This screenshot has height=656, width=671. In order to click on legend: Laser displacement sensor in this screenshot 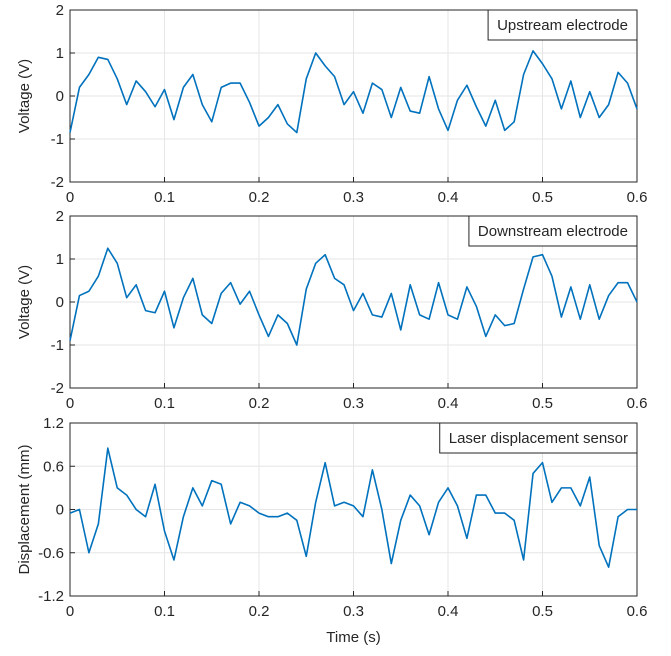, I will do `click(538, 438)`.